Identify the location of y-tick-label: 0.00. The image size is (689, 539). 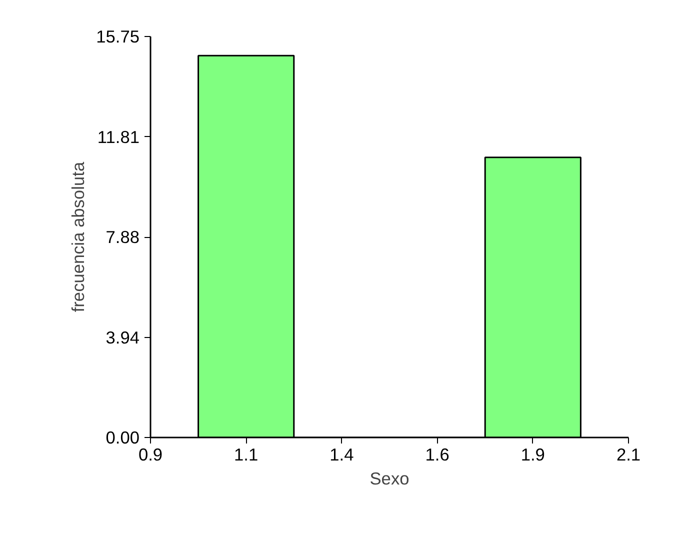
(123, 438).